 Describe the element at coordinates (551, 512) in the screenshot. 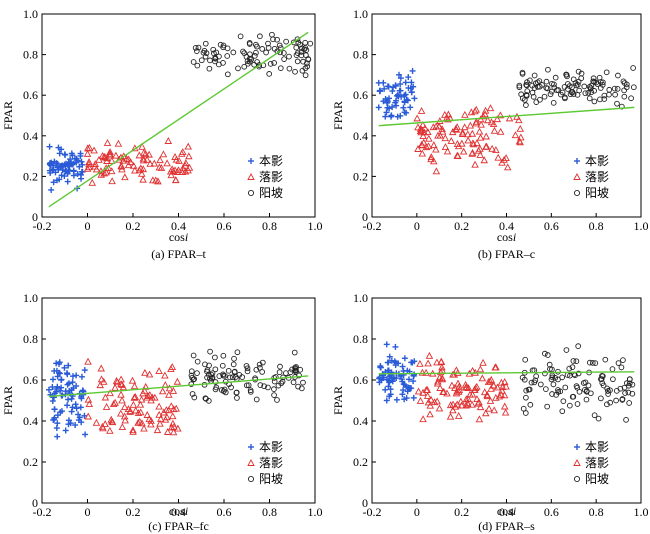

I see `x-tick-label: 0.6` at that location.